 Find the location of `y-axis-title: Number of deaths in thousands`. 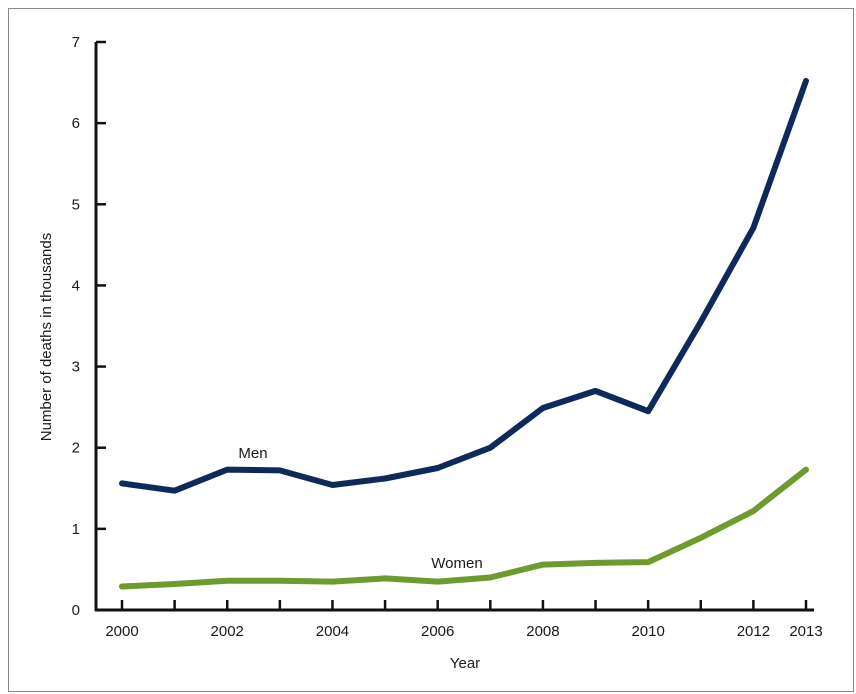

y-axis-title: Number of deaths in thousands is located at coordinates (46, 337).